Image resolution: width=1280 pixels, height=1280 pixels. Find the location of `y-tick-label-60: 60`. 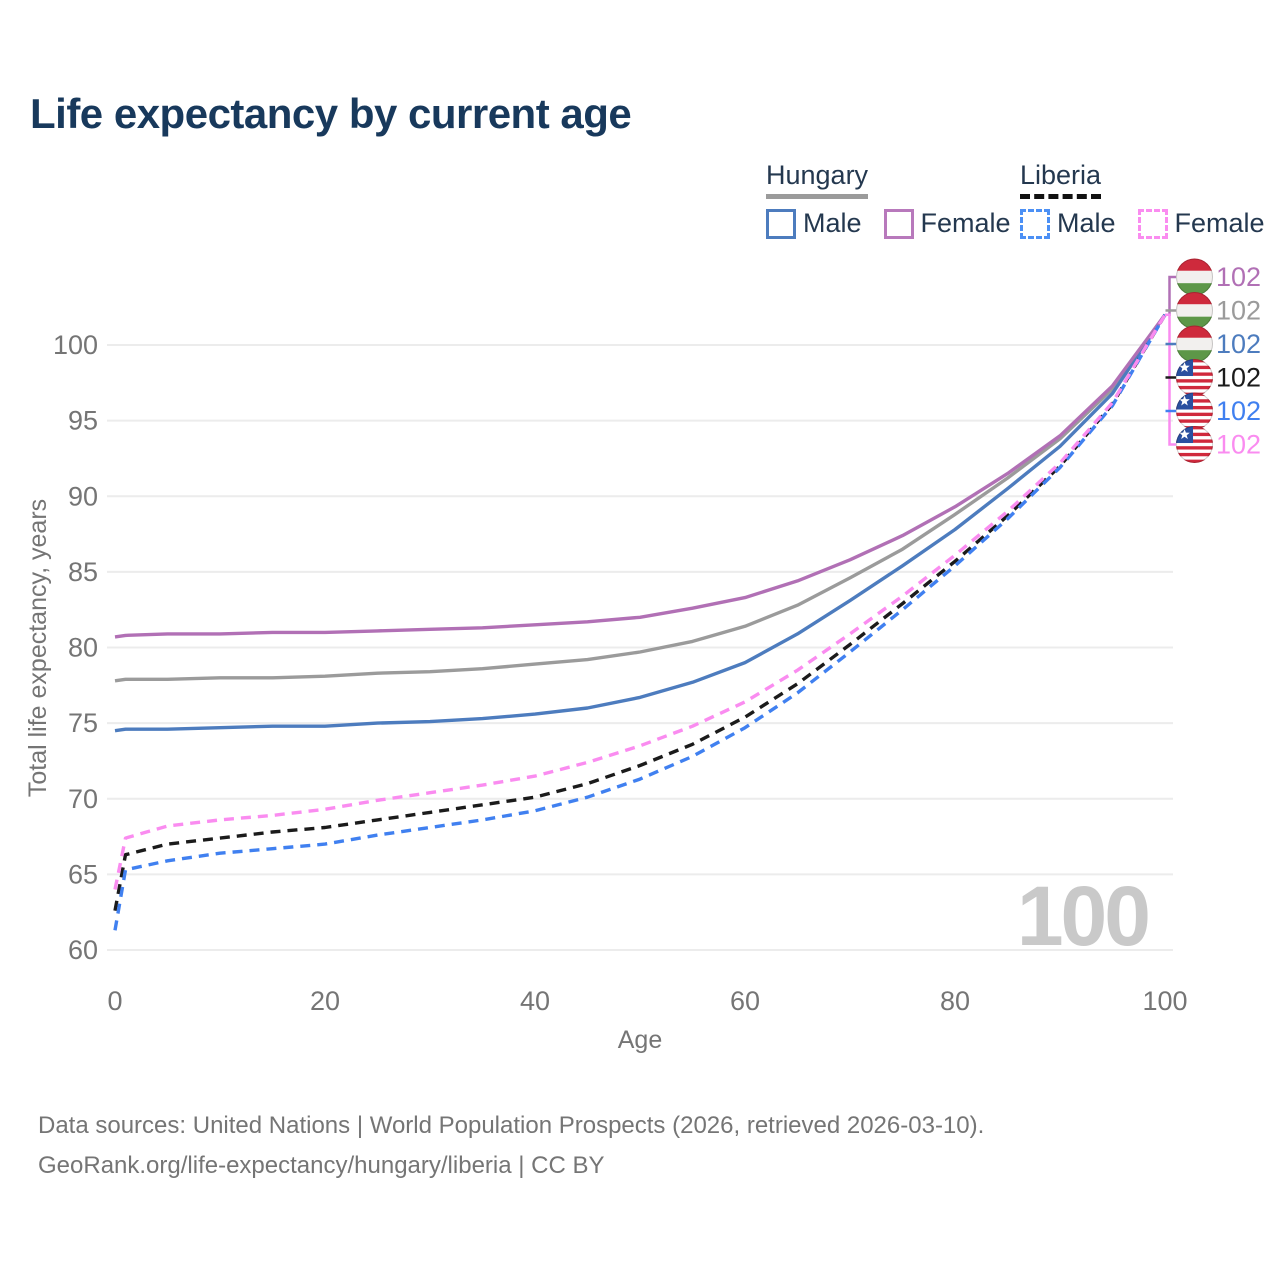

y-tick-label-60: 60 is located at coordinates (83, 950).